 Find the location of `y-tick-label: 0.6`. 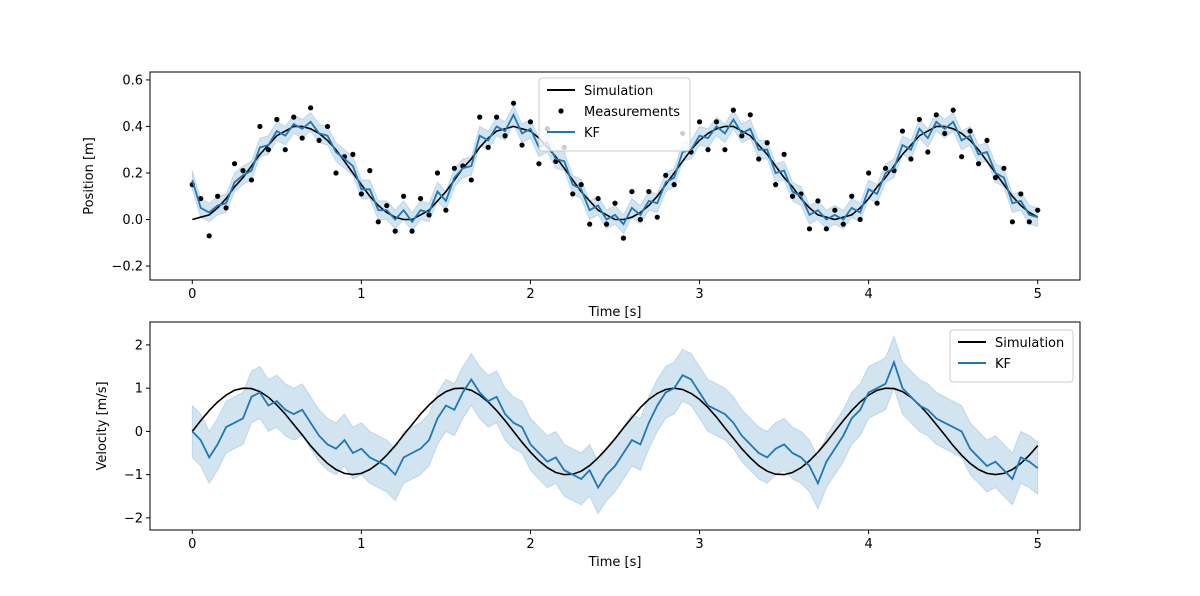

y-tick-label: 0.6 is located at coordinates (132, 80).